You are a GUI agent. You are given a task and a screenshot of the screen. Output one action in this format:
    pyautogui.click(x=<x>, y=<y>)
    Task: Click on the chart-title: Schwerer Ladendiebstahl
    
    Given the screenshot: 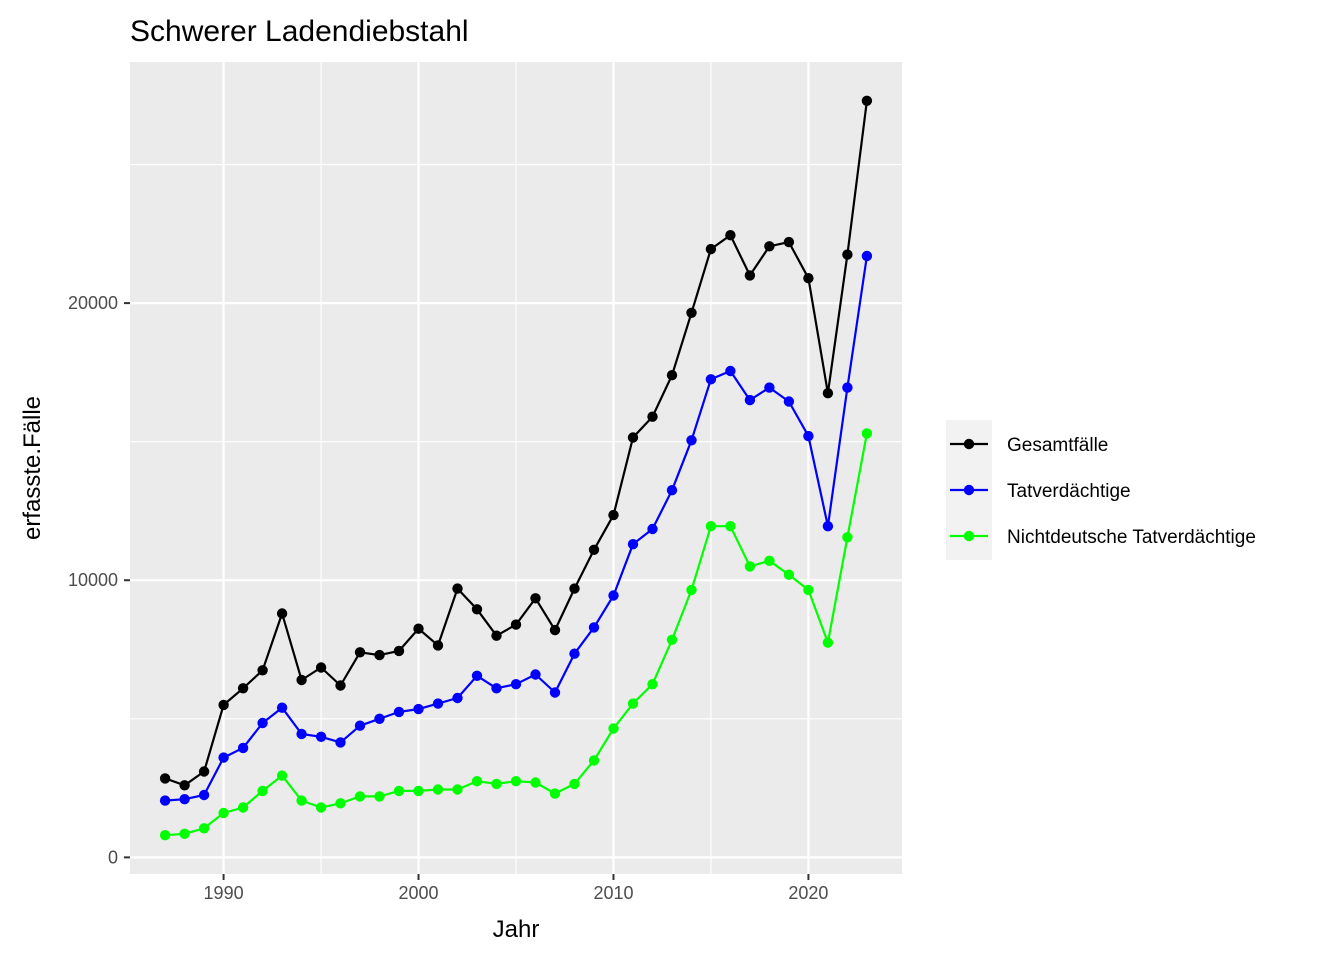 What is the action you would take?
    pyautogui.click(x=299, y=31)
    